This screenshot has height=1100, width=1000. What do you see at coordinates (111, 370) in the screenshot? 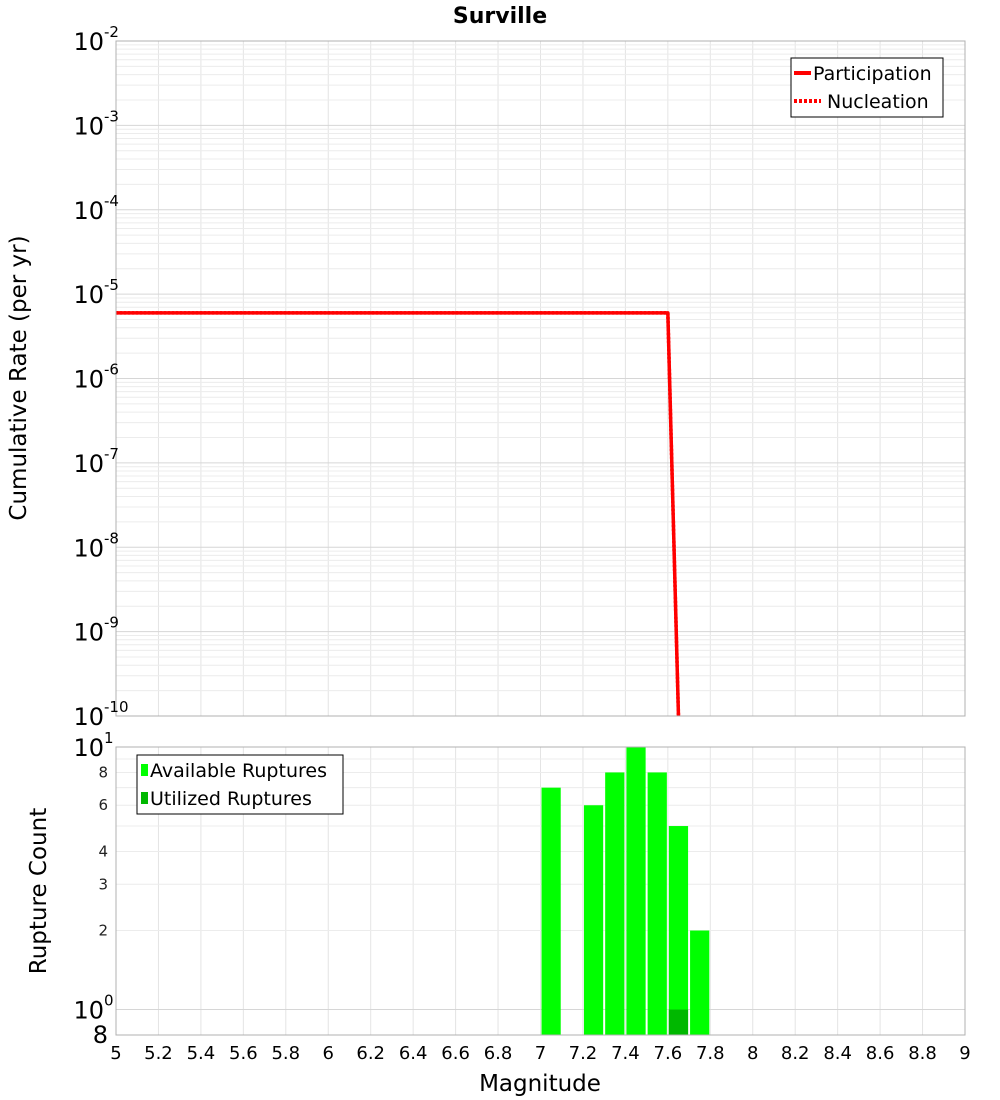
I see `rate-y-tick-exponent: -6` at bounding box center [111, 370].